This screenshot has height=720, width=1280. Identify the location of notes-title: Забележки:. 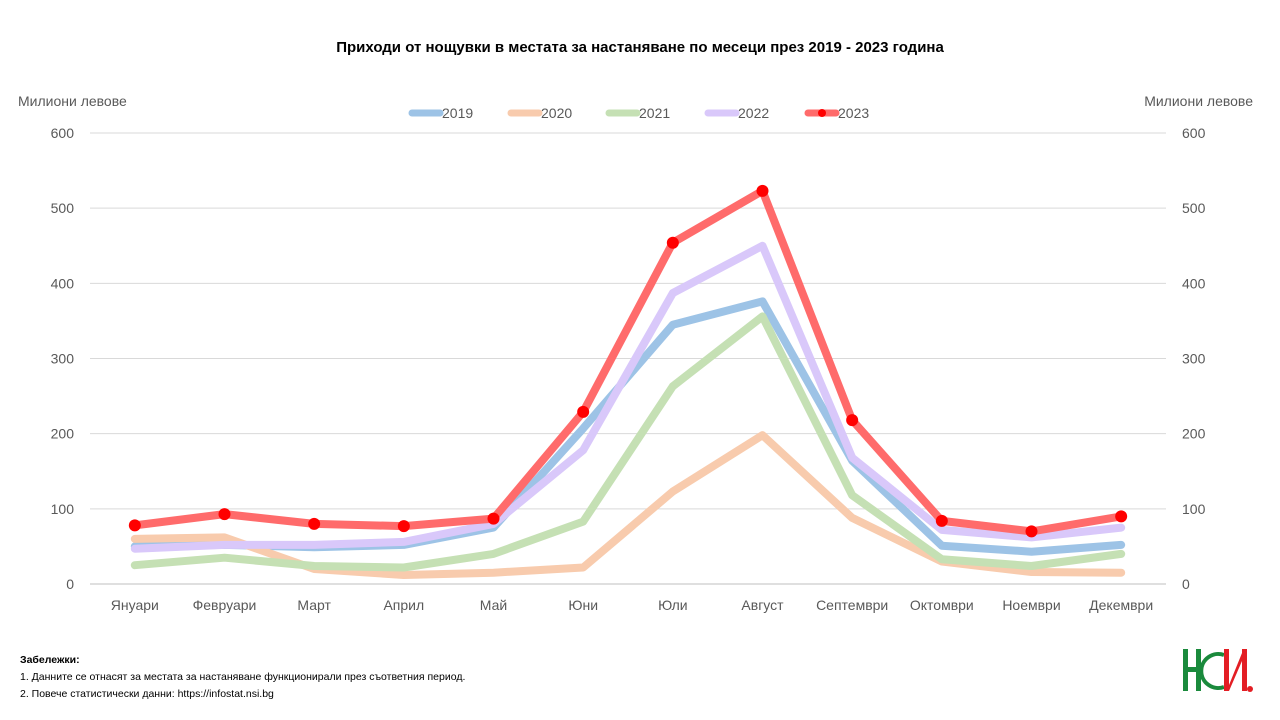
(50, 660).